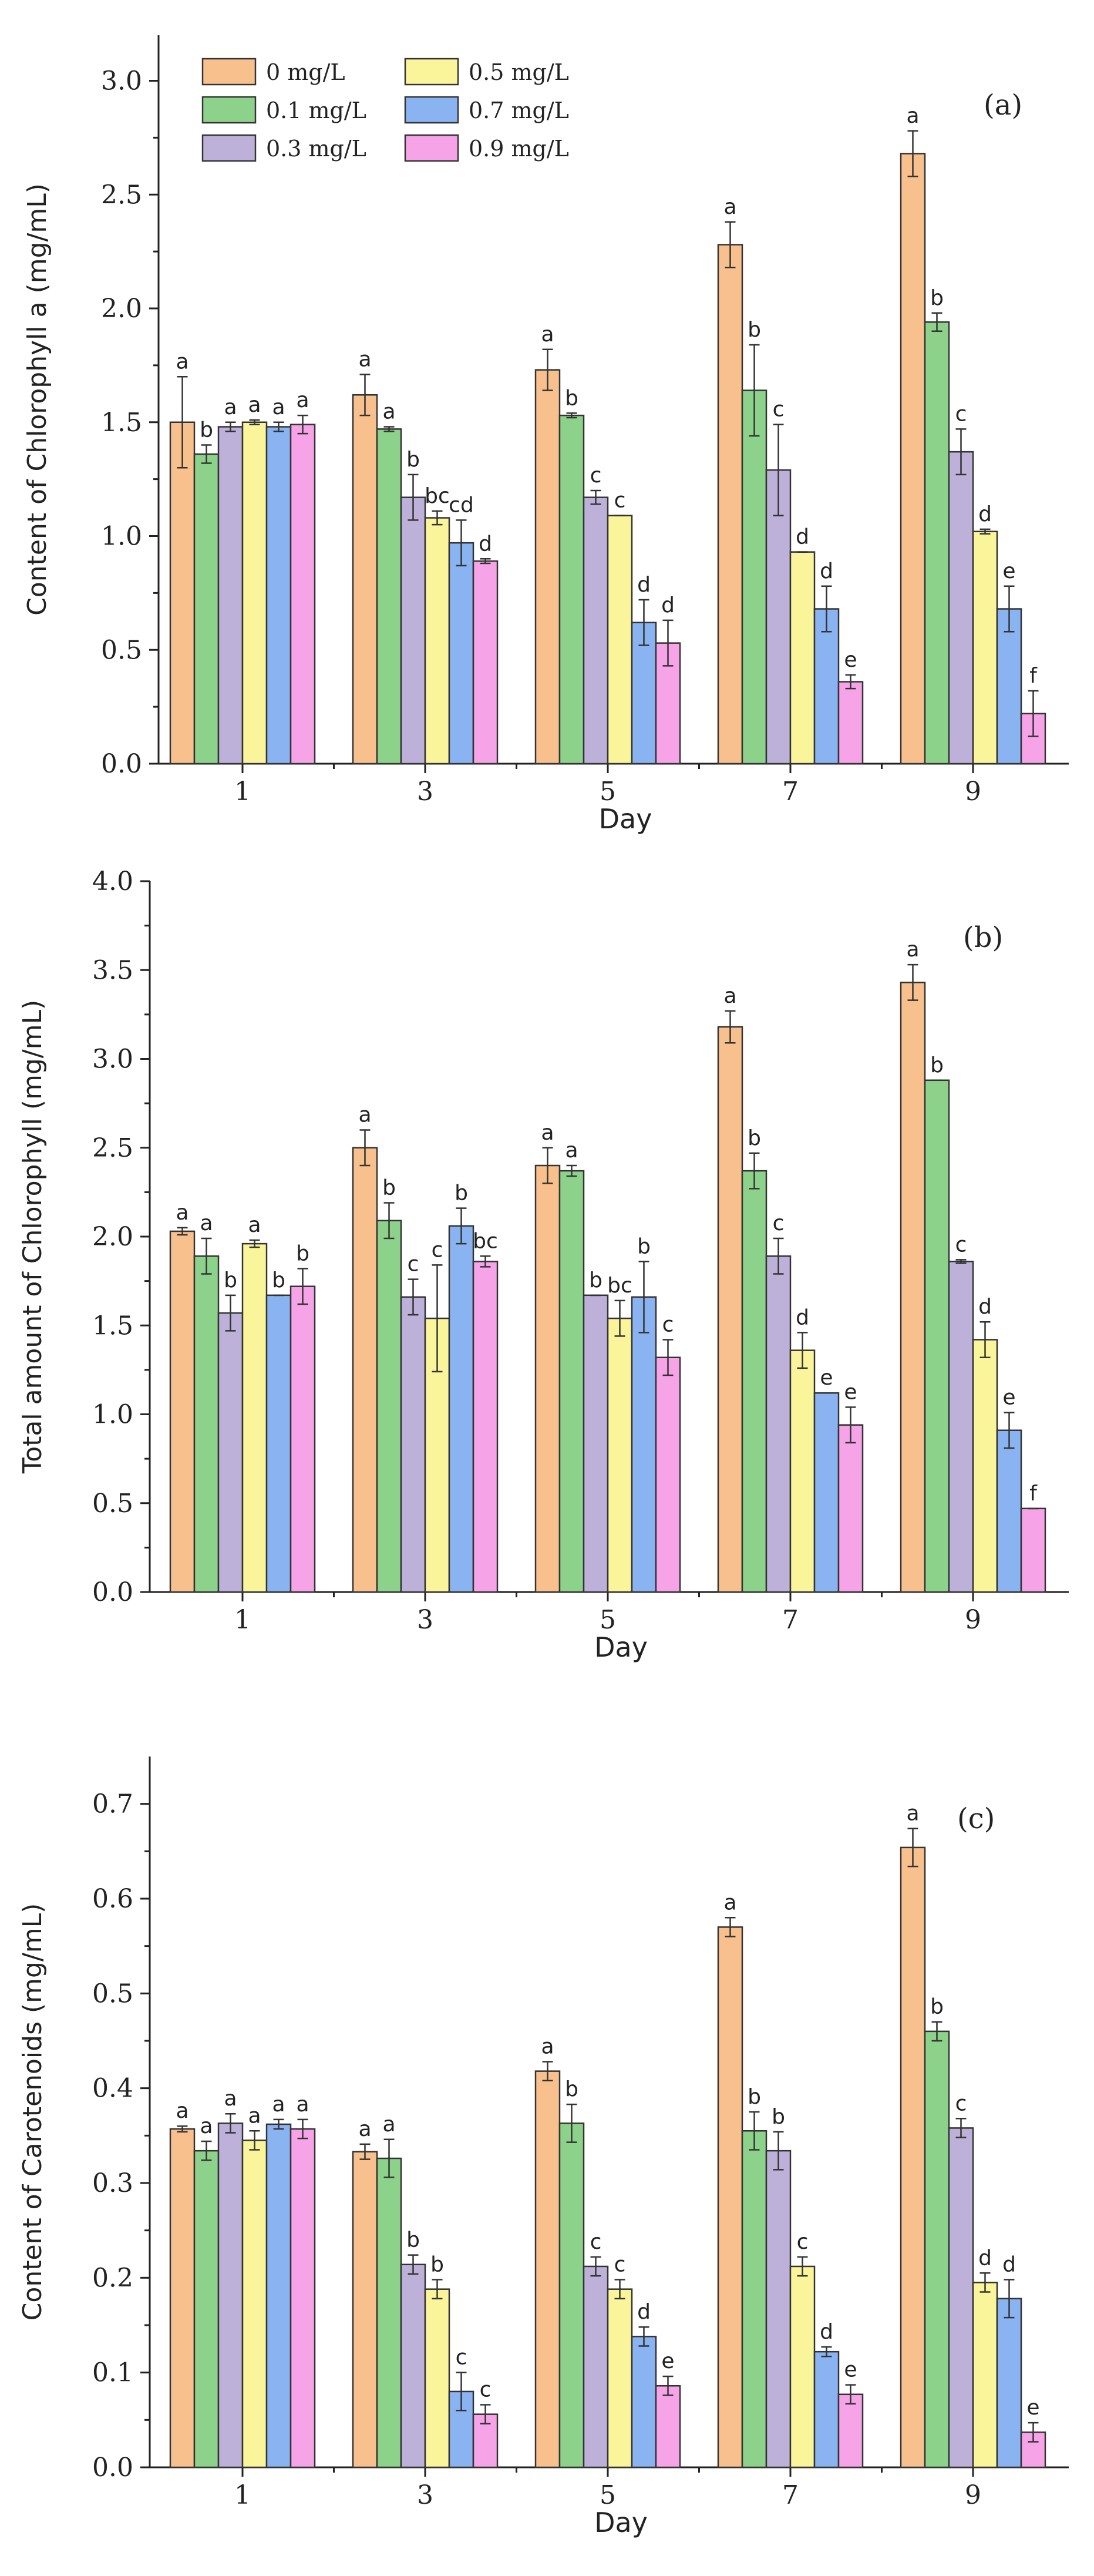 The image size is (1094, 2576). What do you see at coordinates (122, 650) in the screenshot?
I see `y-tick-label: 0.5` at bounding box center [122, 650].